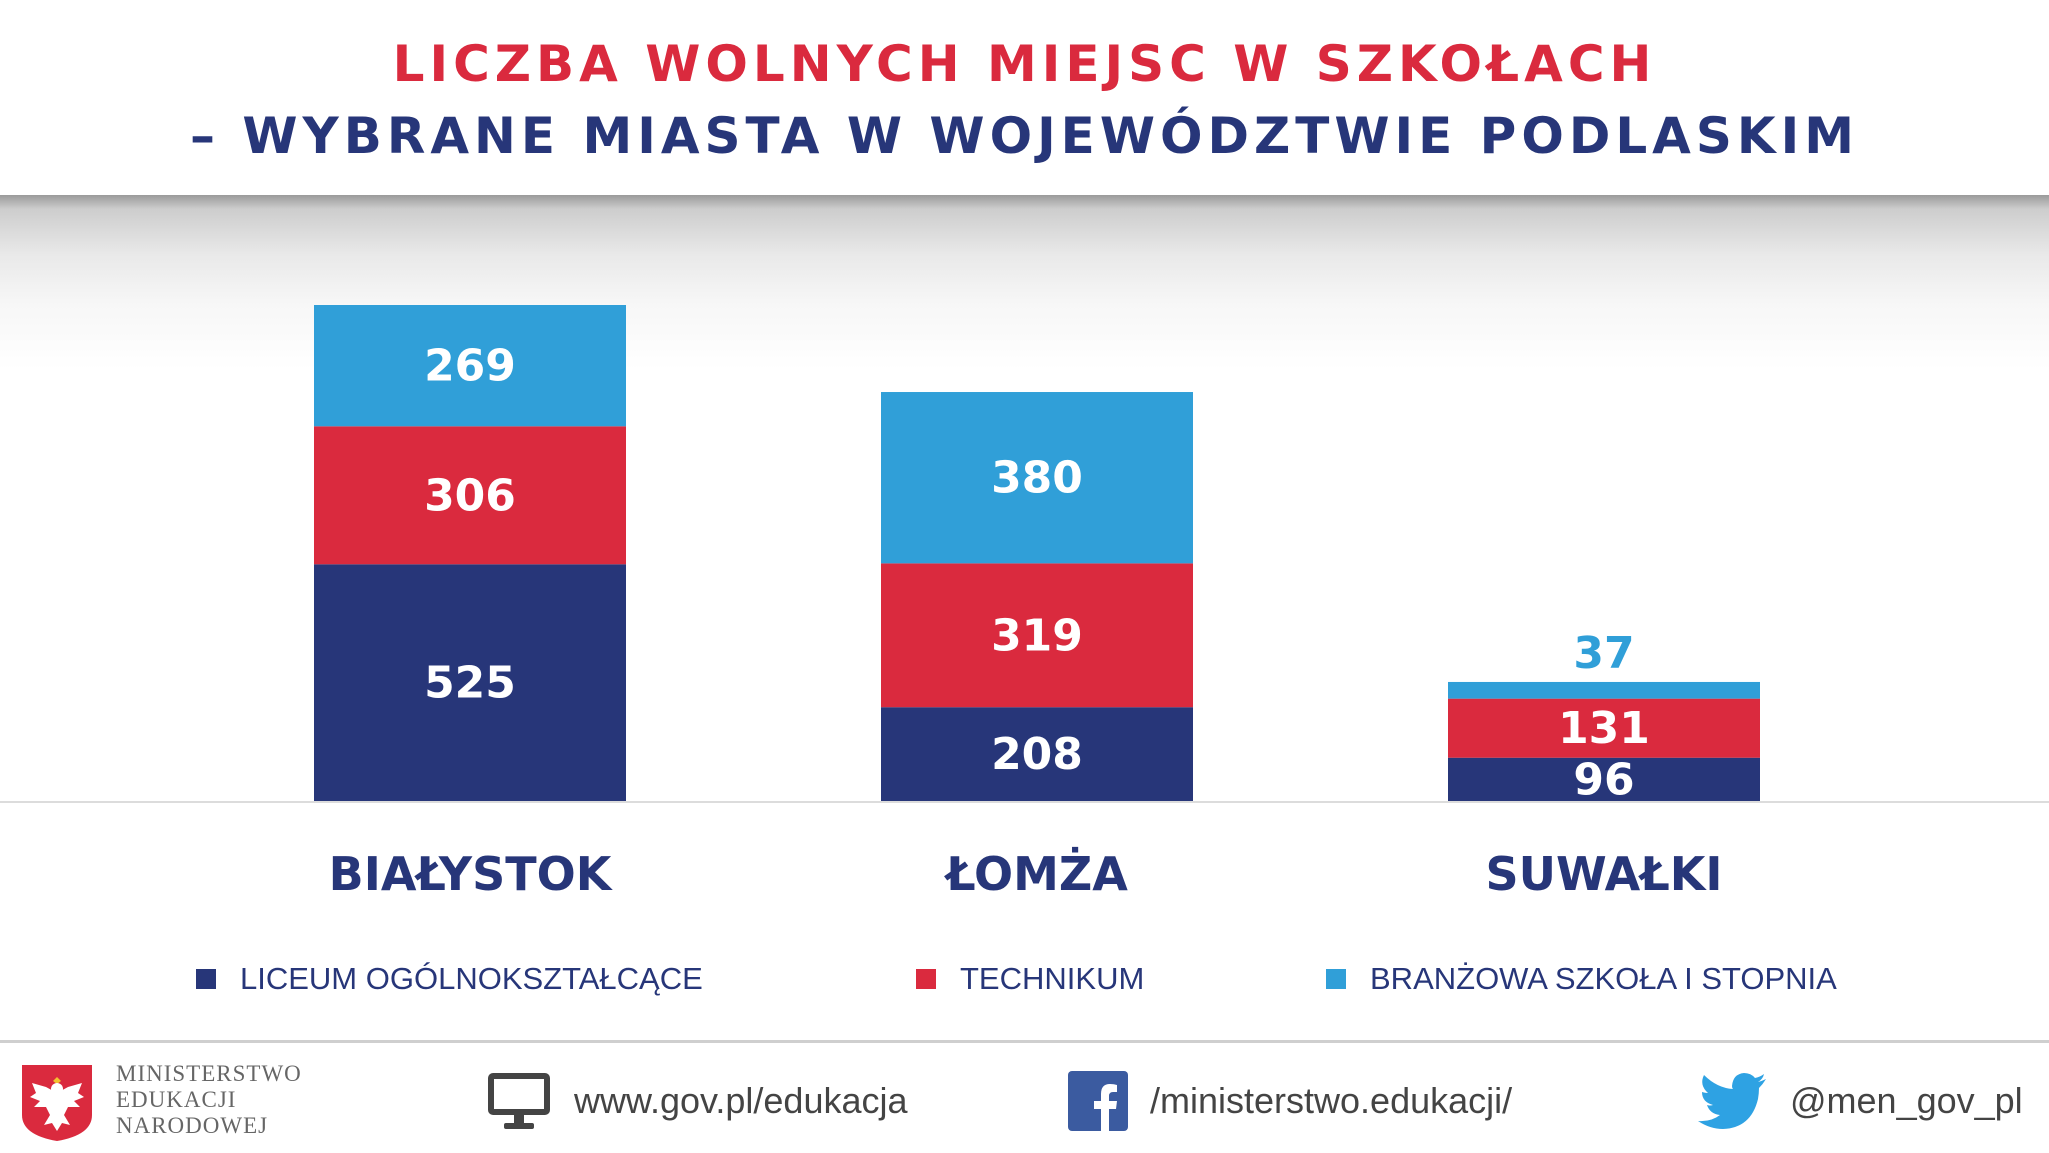  Describe the element at coordinates (1906, 1100) in the screenshot. I see `twitter-text: @men_gov_pl` at that location.